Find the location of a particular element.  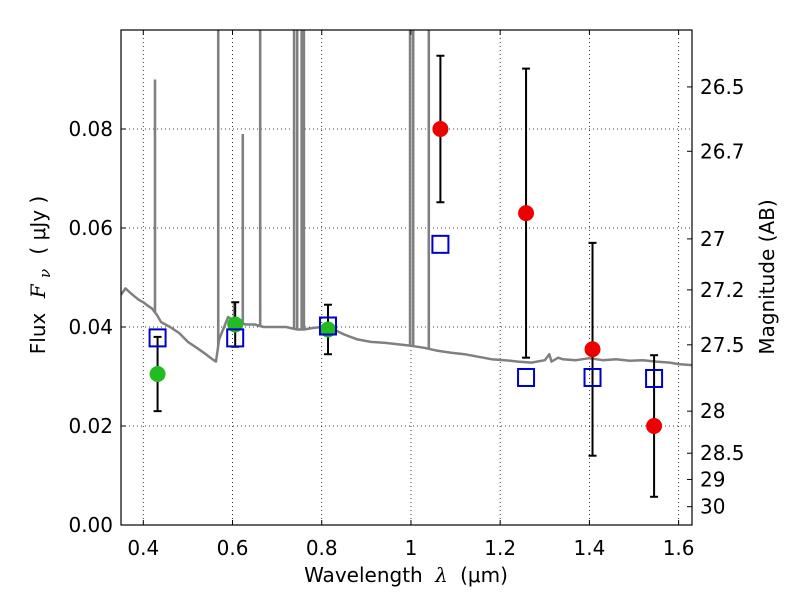

x-tick-label: 0.8 is located at coordinates (322, 548).